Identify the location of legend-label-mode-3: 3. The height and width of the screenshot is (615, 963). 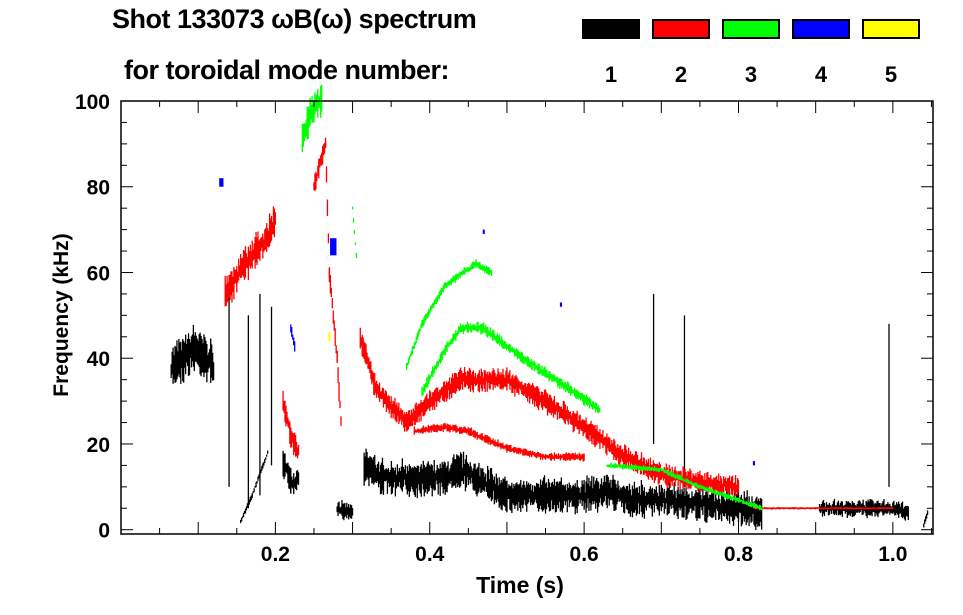
(751, 74).